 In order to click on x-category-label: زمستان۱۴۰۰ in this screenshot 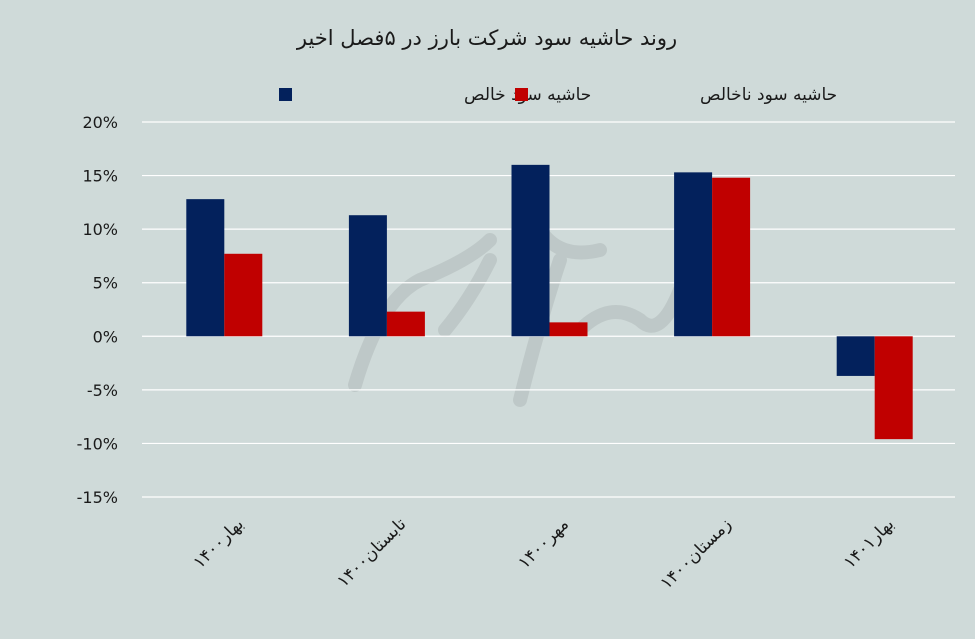, I will do `click(696, 553)`.